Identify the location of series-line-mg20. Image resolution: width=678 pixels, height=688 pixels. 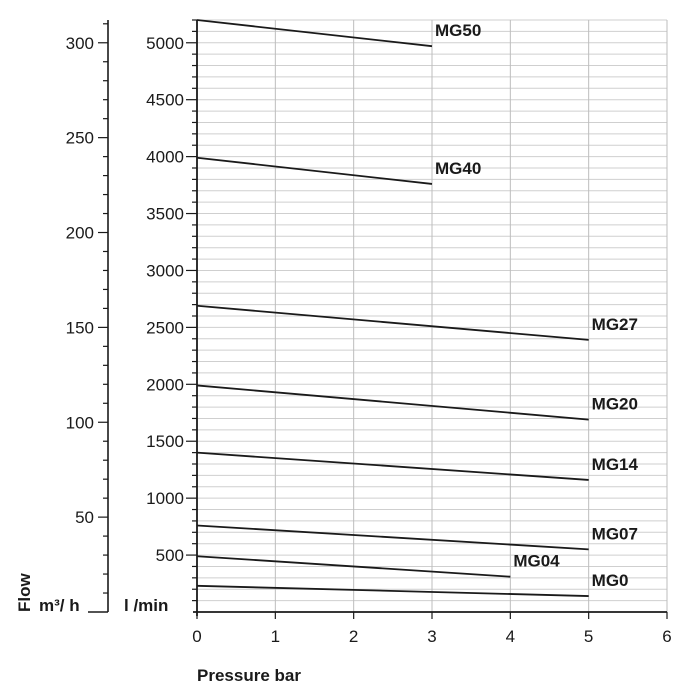
(392, 402).